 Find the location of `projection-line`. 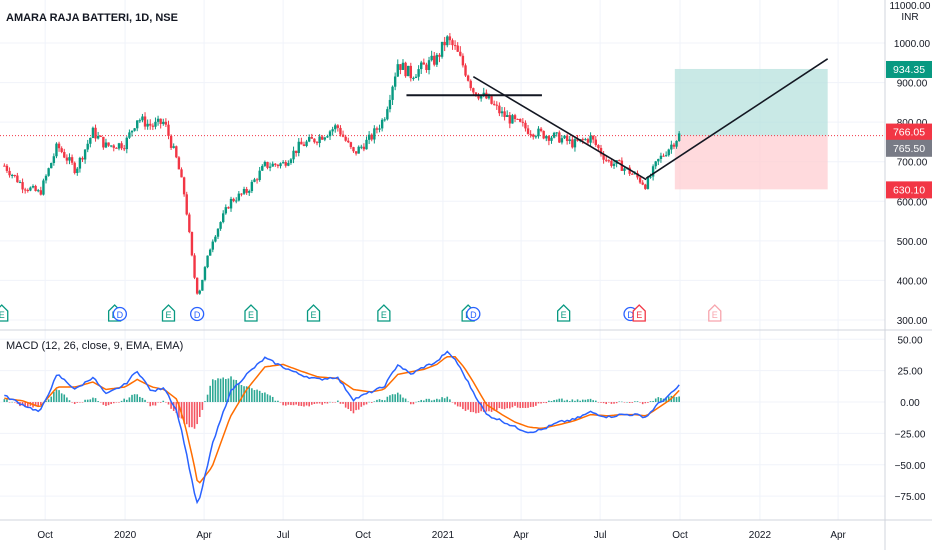

projection-line is located at coordinates (737, 119).